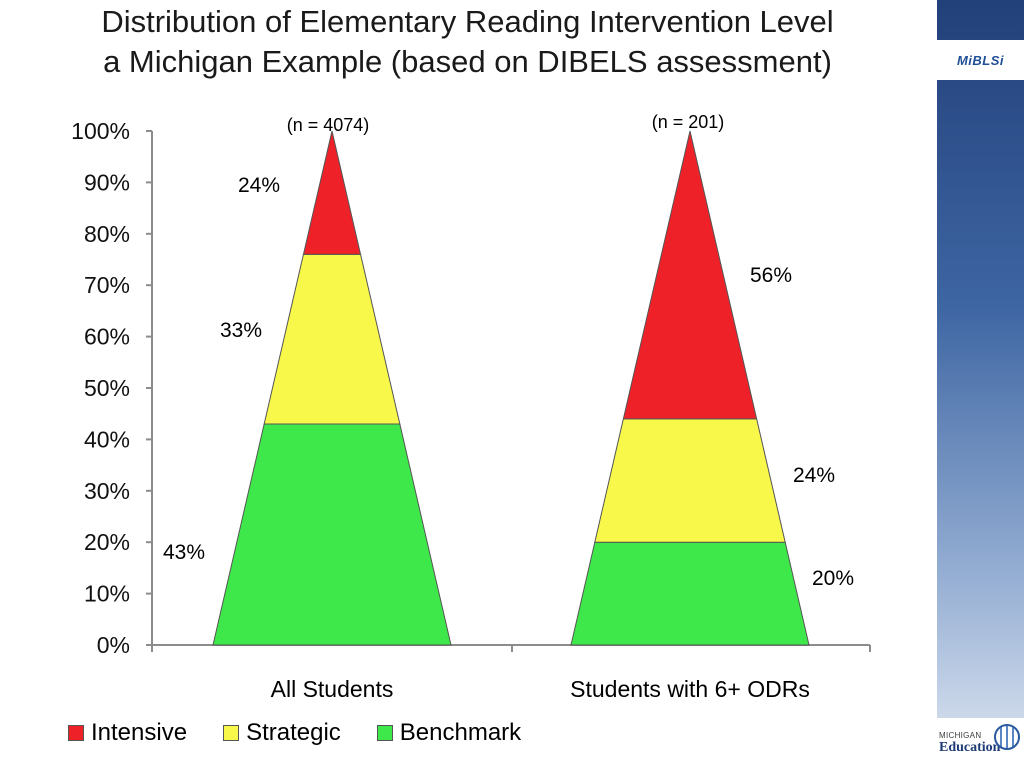 This screenshot has width=1024, height=768. I want to click on y-tick-label: 10%, so click(107, 594).